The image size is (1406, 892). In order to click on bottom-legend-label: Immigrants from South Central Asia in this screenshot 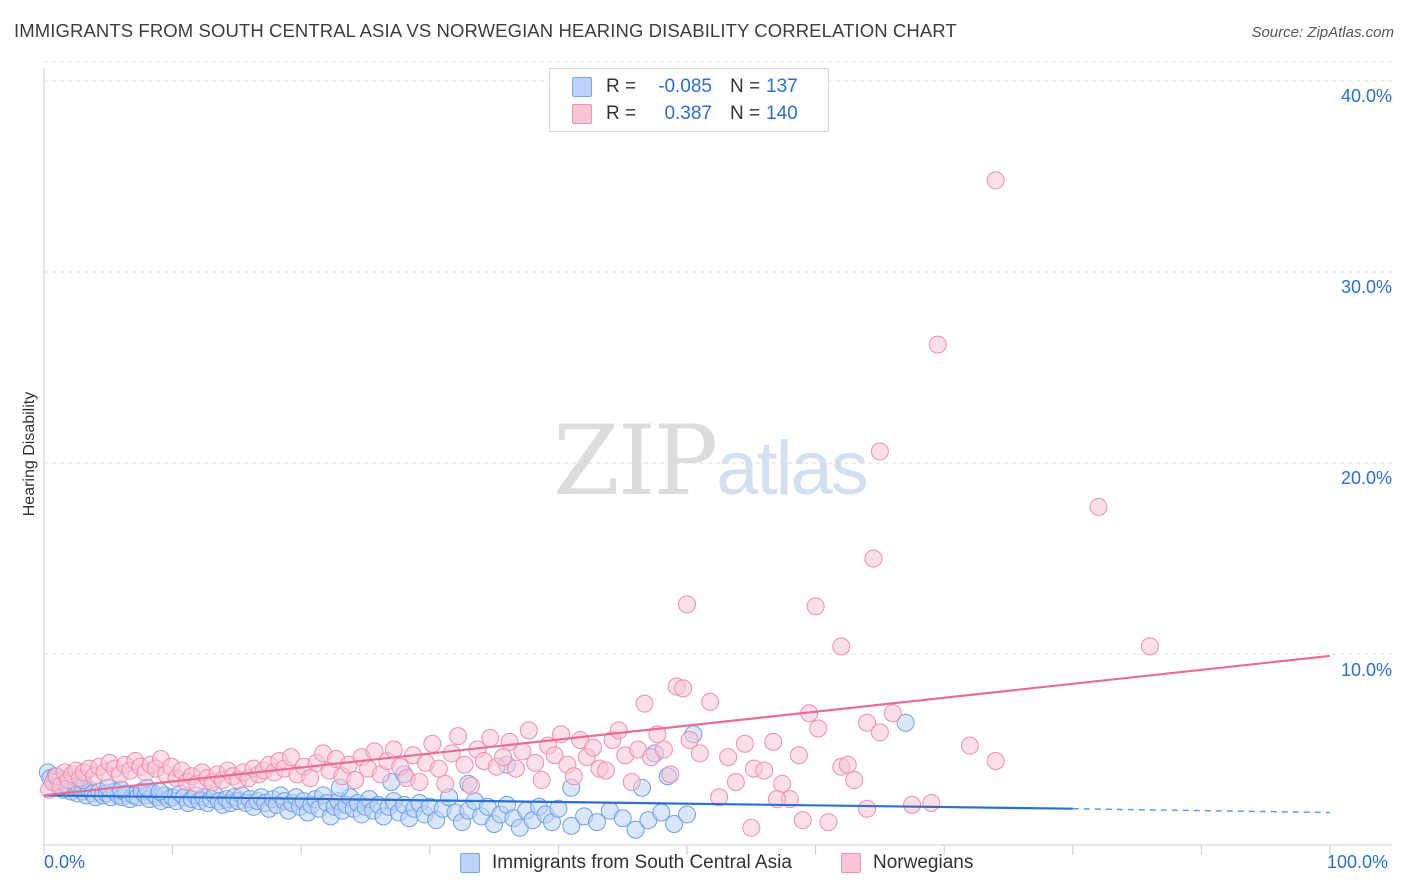, I will do `click(642, 862)`.